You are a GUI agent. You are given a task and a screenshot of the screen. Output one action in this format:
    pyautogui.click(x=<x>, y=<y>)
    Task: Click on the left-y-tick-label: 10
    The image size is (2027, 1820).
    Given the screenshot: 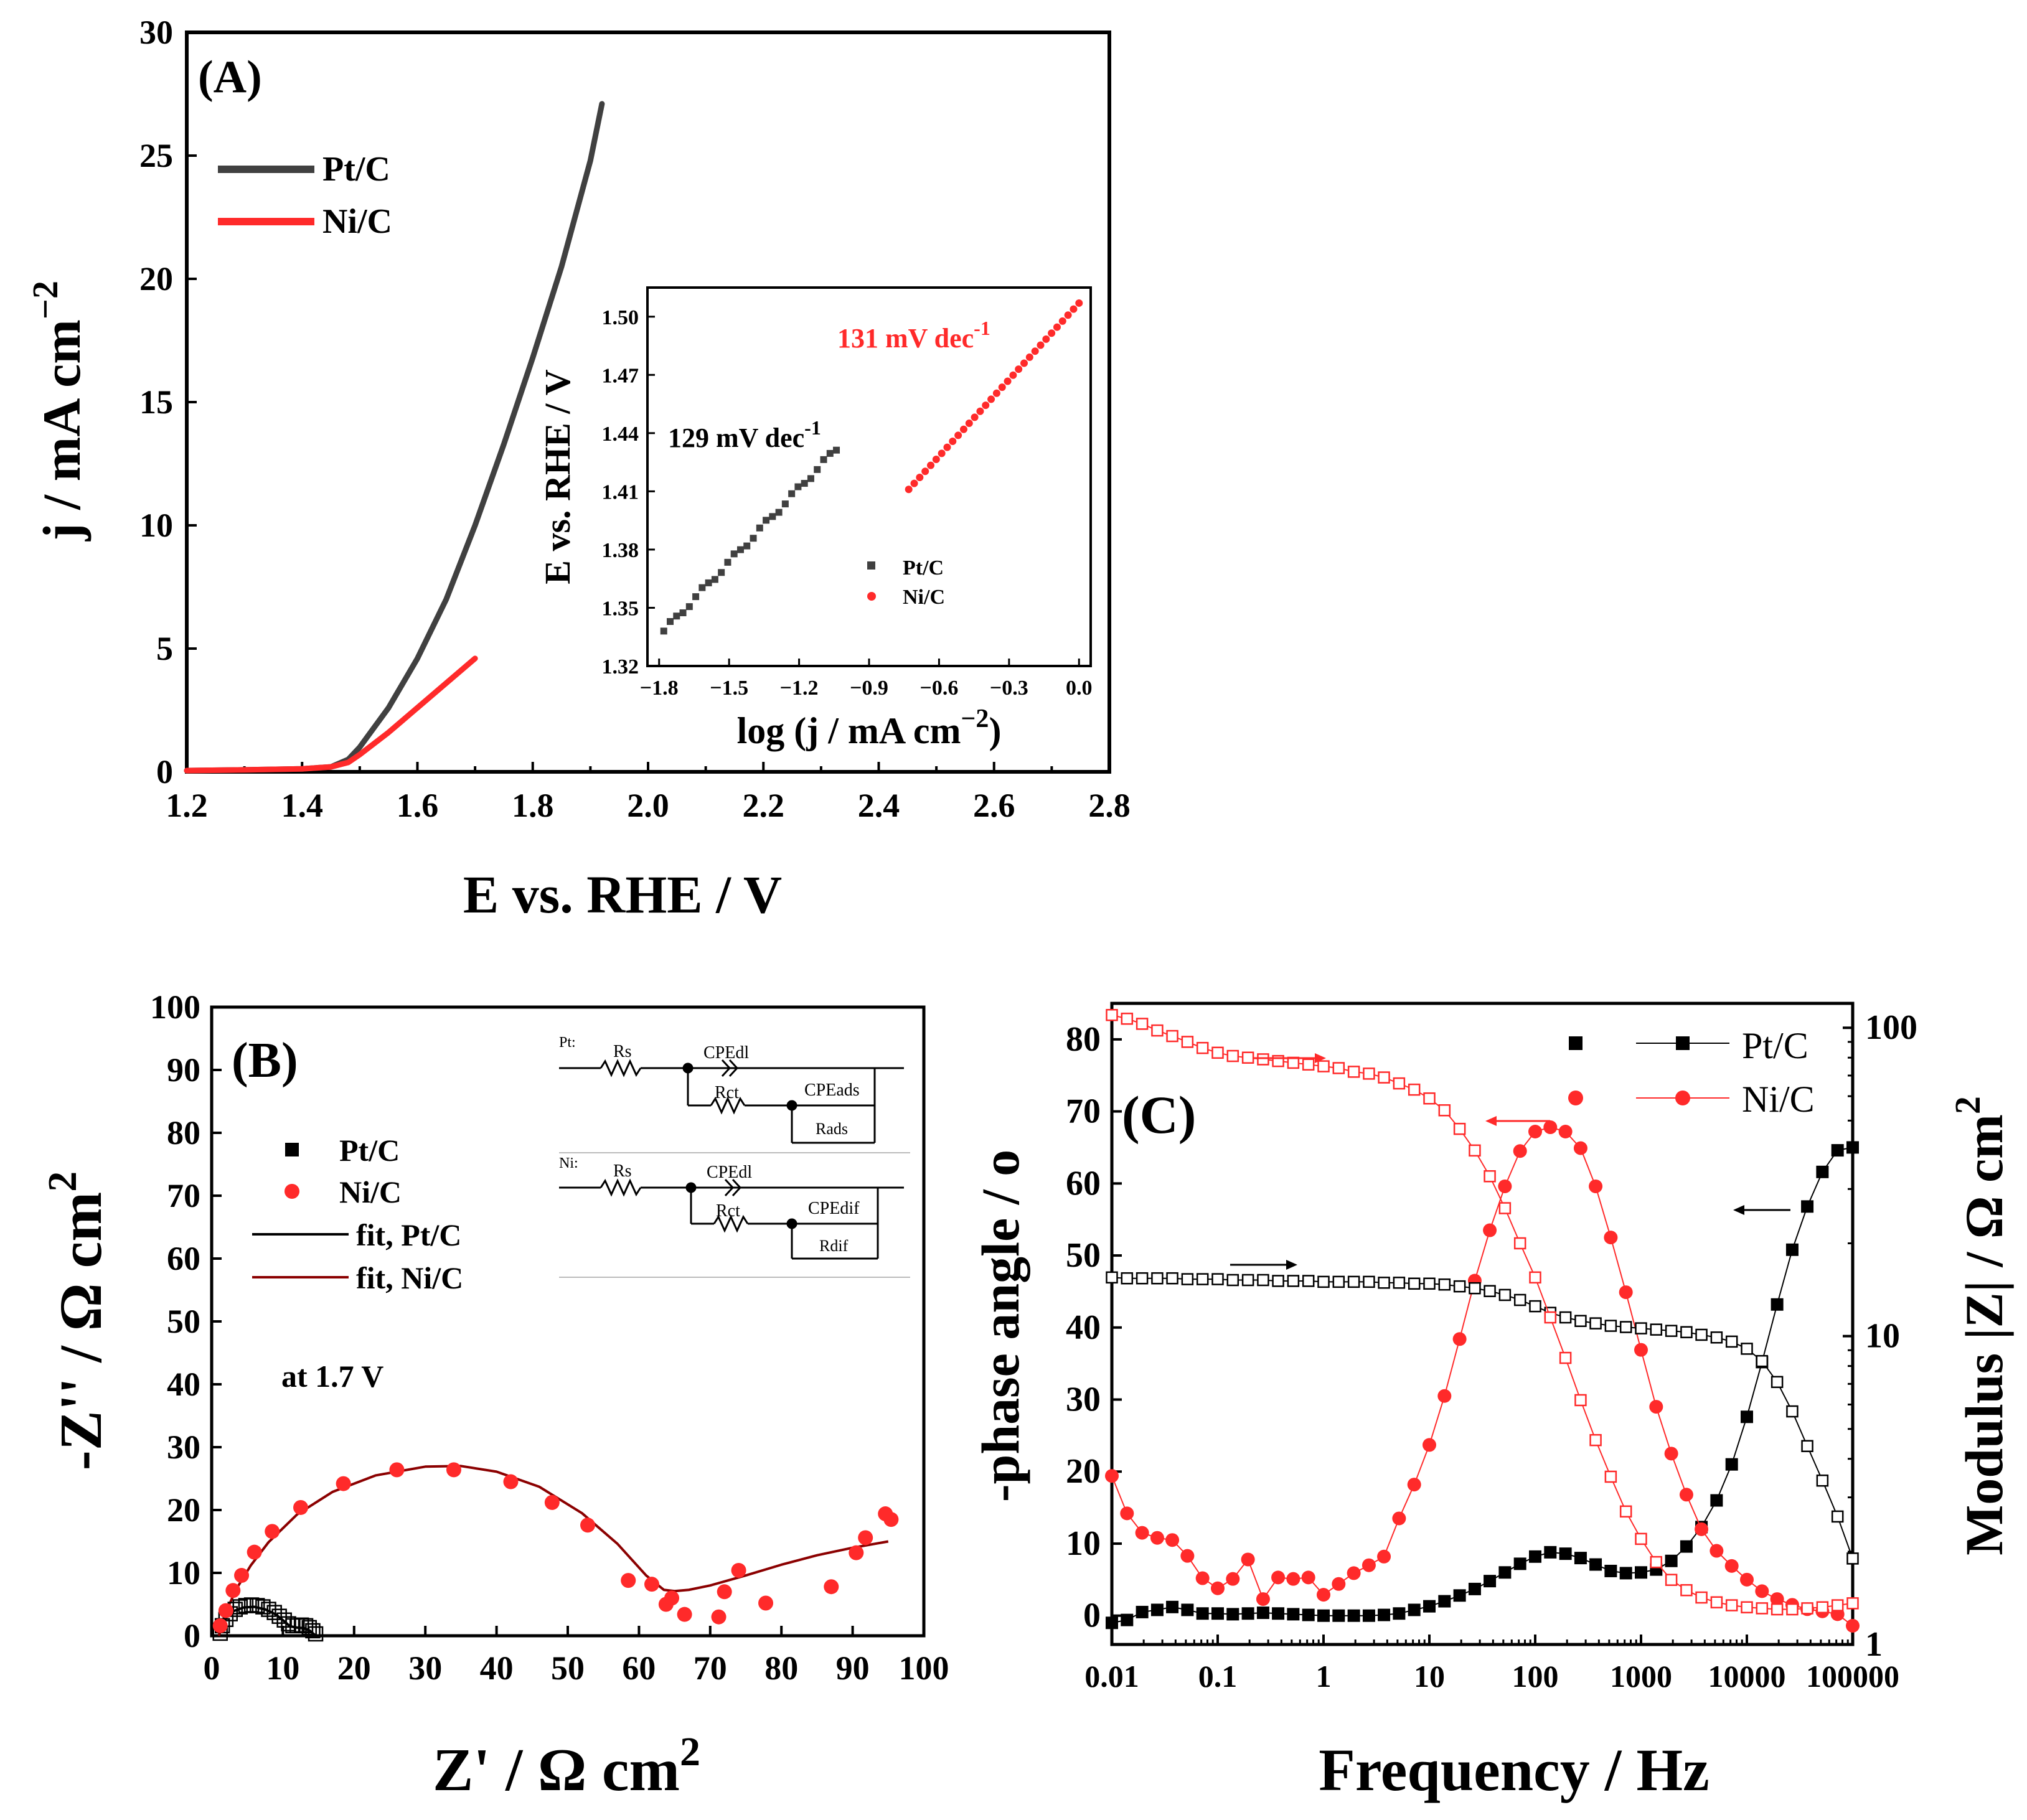 What is the action you would take?
    pyautogui.click(x=1083, y=1543)
    